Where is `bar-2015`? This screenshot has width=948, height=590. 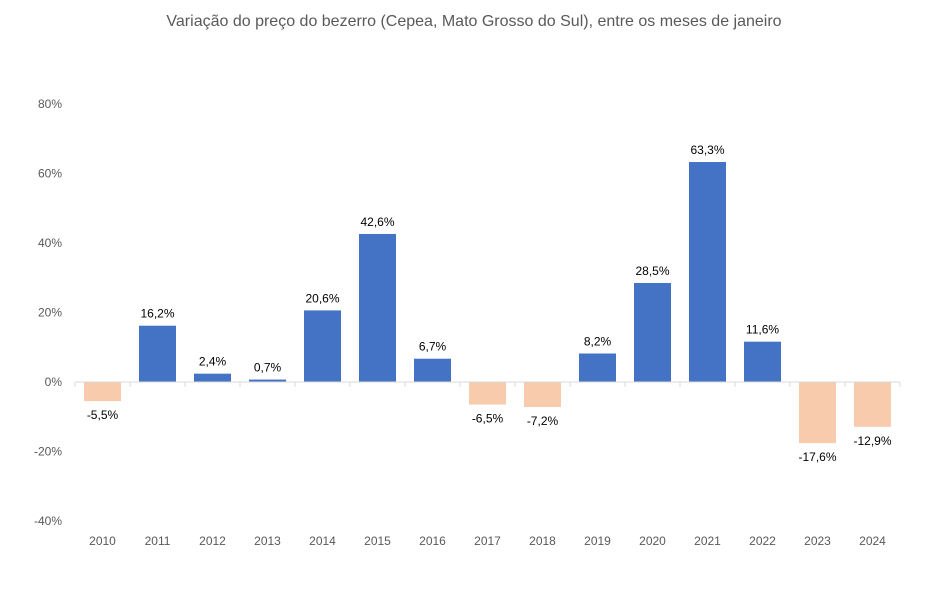 bar-2015 is located at coordinates (377, 307).